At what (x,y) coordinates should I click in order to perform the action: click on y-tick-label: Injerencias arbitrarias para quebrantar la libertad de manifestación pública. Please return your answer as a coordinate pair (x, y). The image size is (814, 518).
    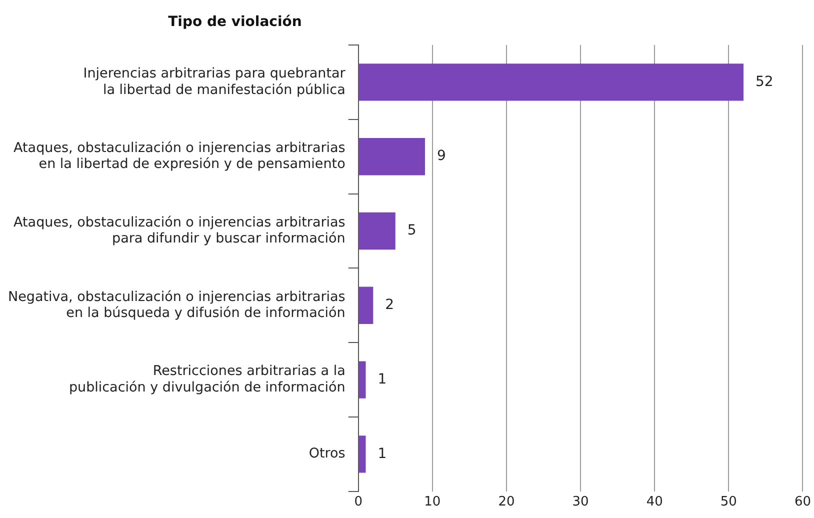
    Looking at the image, I should click on (214, 82).